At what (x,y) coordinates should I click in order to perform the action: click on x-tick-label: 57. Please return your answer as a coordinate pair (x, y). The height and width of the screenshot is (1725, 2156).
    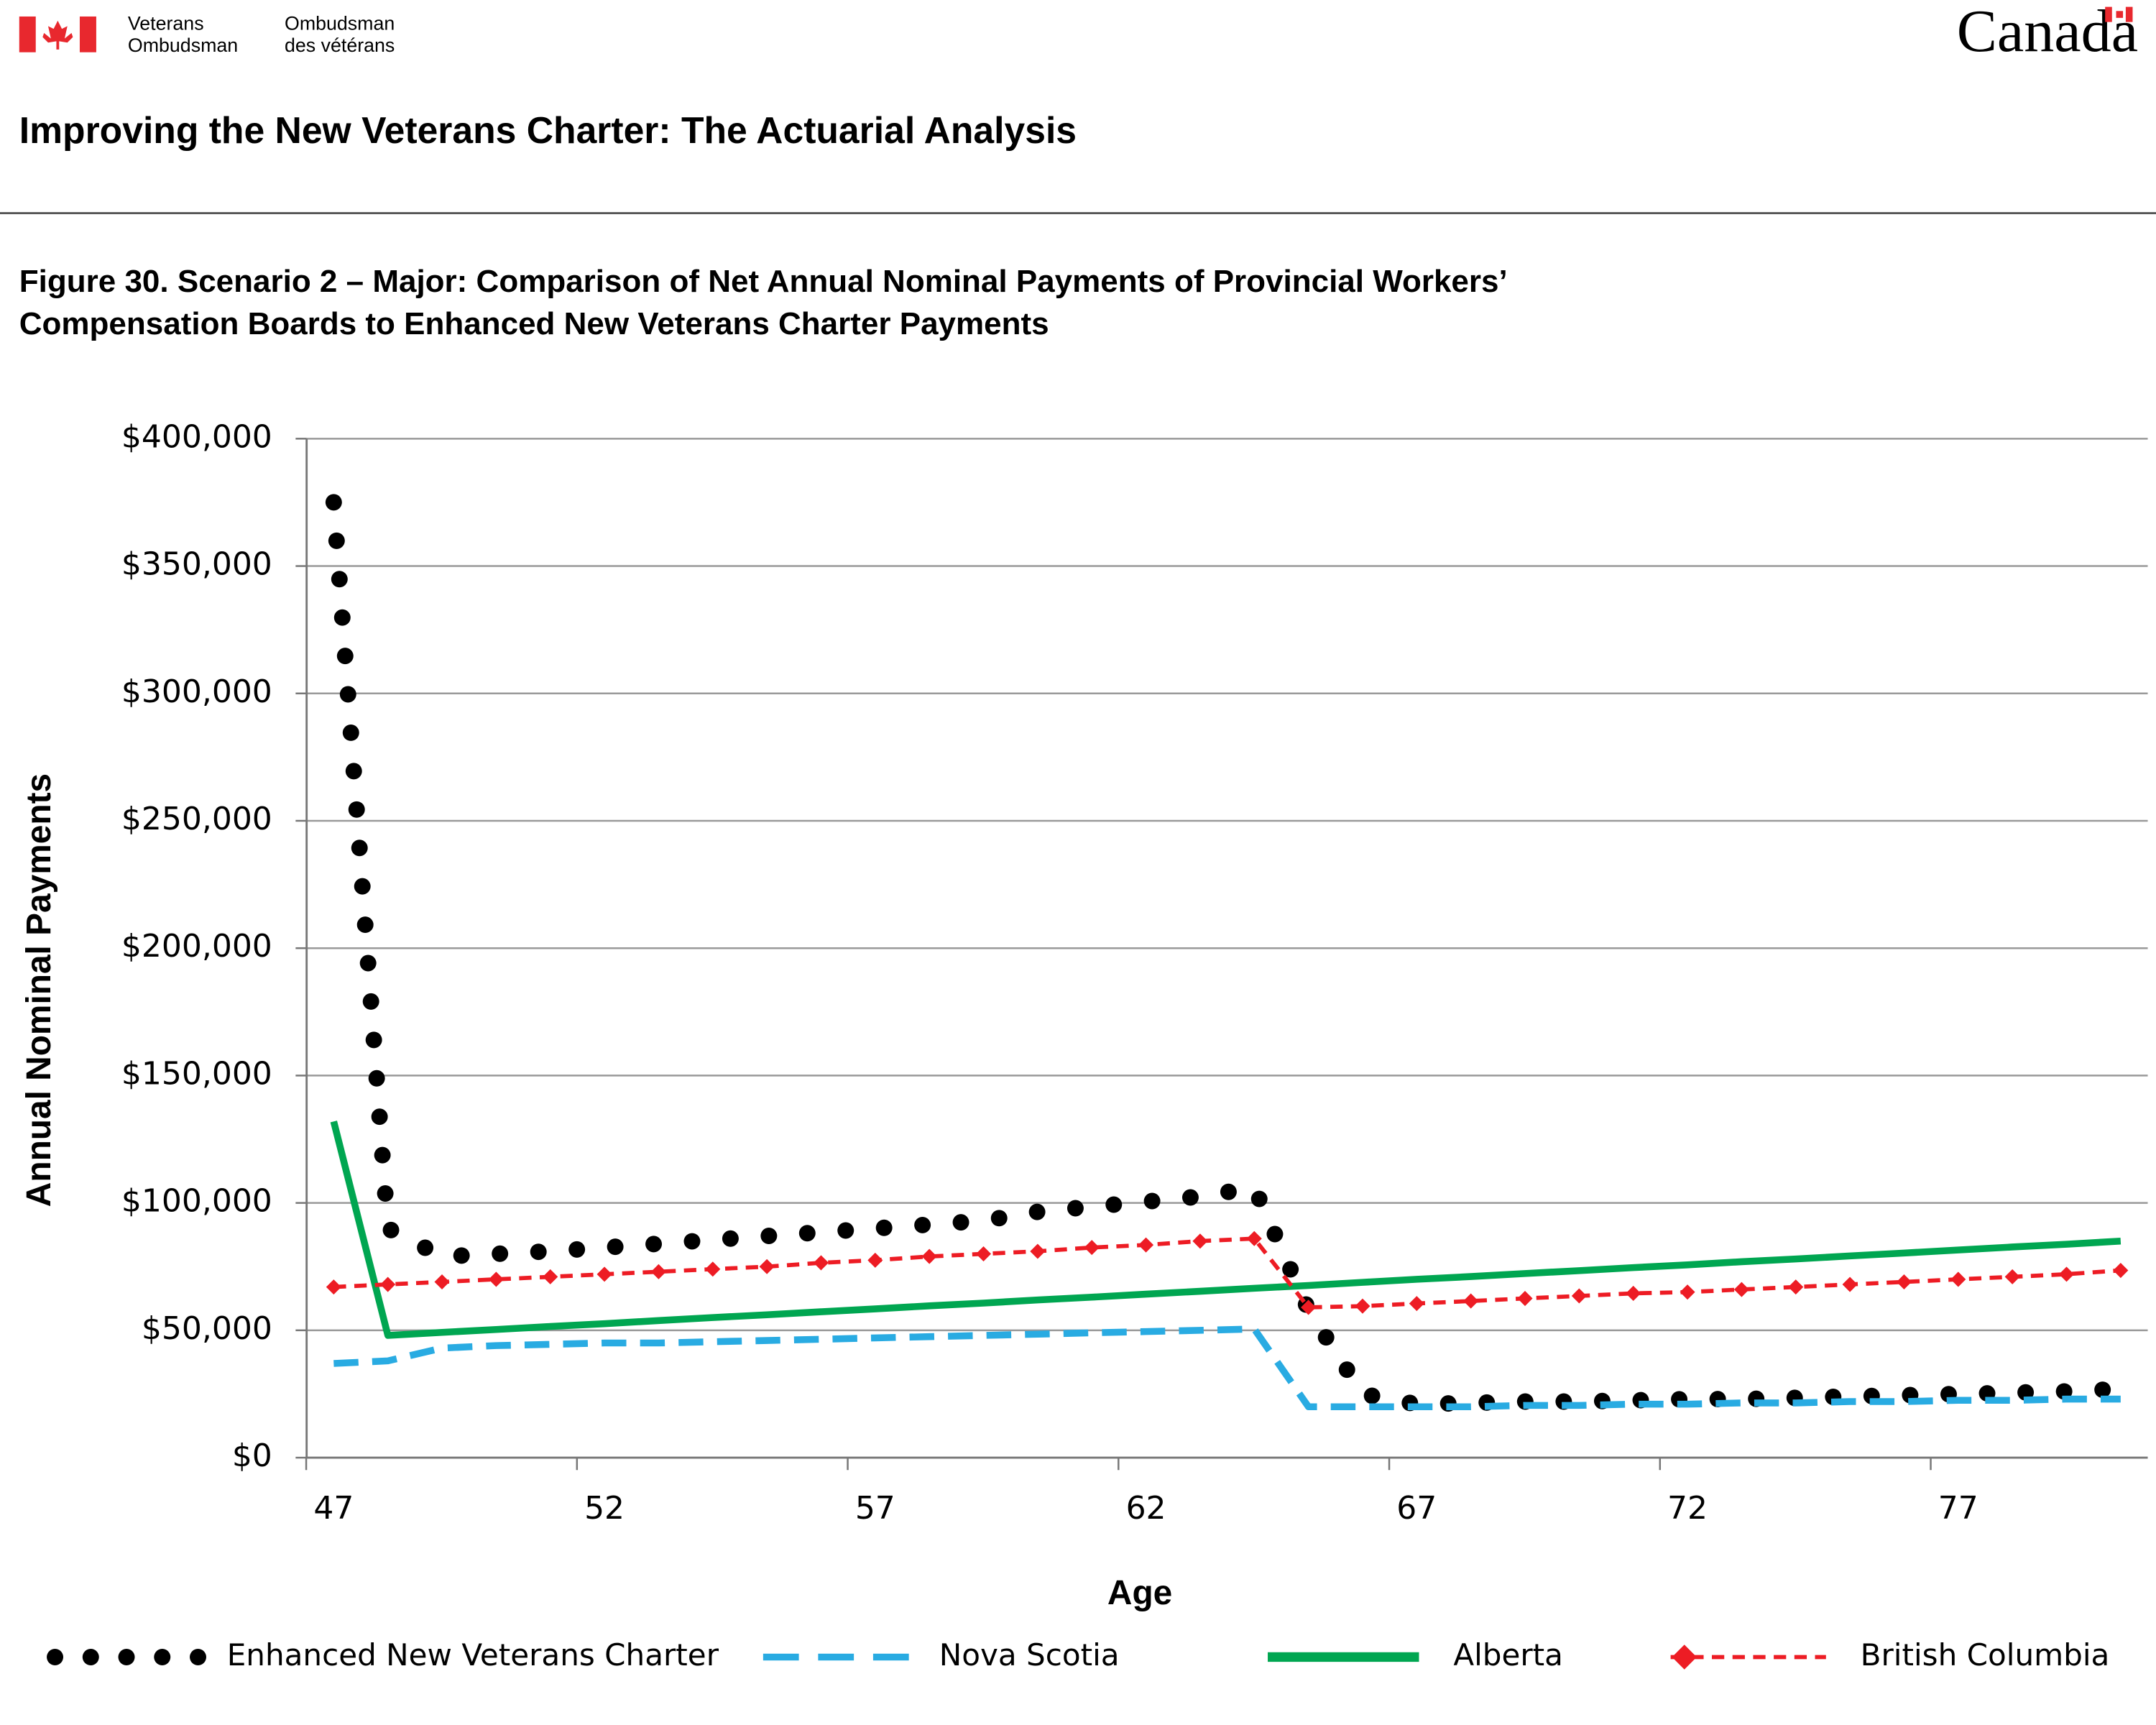
    Looking at the image, I should click on (875, 1508).